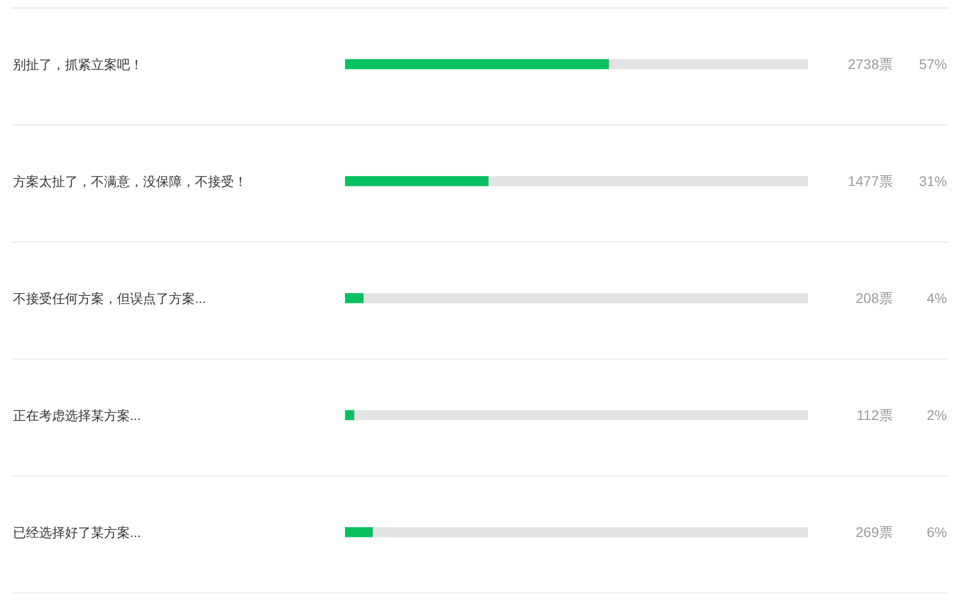 The image size is (964, 600). Describe the element at coordinates (874, 298) in the screenshot. I see `annotation: 208票` at that location.